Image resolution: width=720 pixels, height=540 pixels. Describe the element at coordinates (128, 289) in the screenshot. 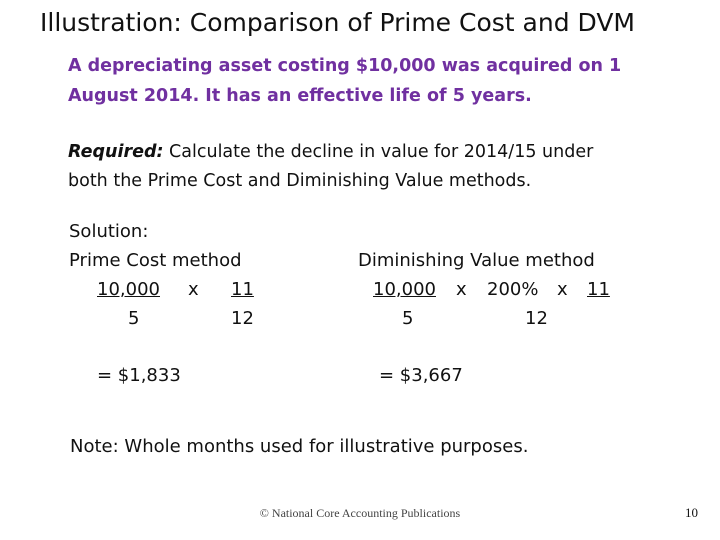

I see `prime-cost-numerator-1: 10,000` at that location.